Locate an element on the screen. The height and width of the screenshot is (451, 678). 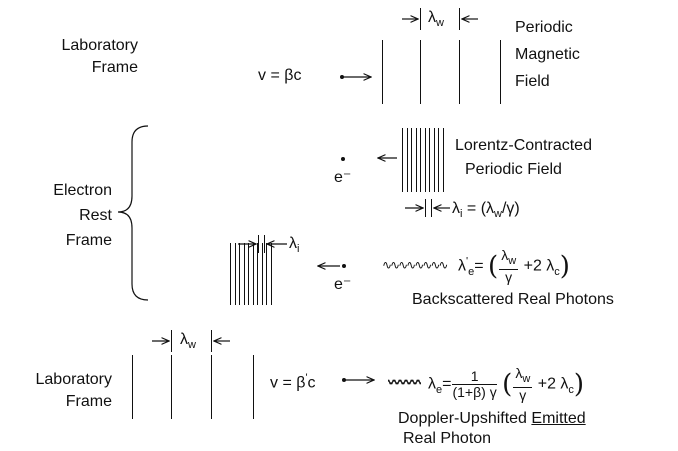
lambda-i-equation: λi = (λw/γ) is located at coordinates (486, 211).